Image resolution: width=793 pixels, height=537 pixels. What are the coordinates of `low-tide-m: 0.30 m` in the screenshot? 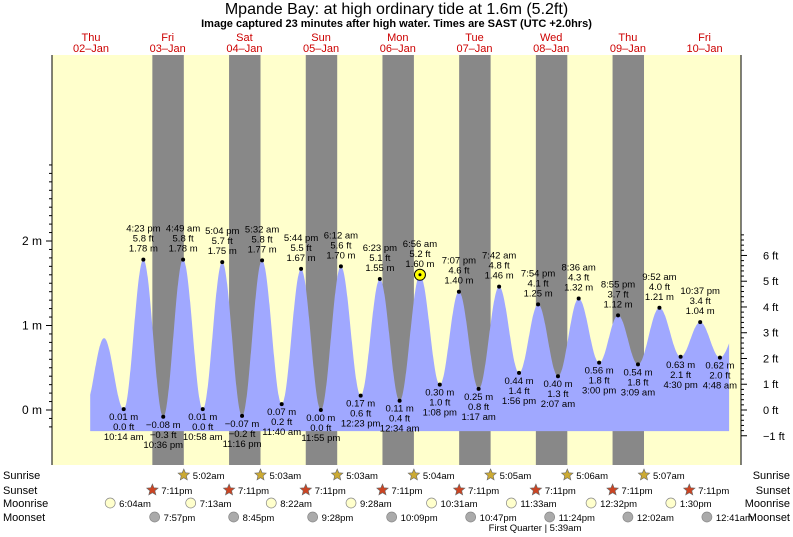 It's located at (439, 393).